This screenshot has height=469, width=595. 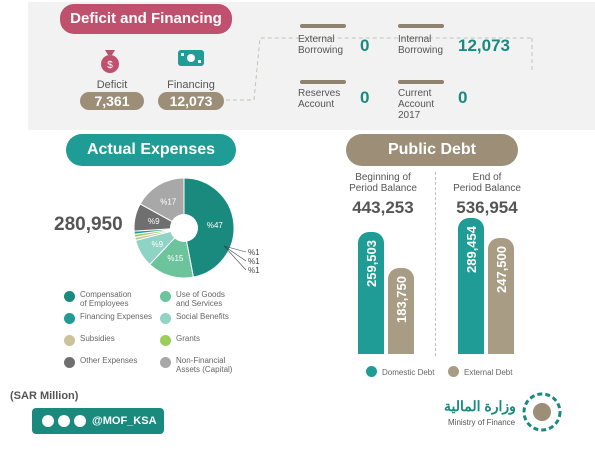 I want to click on twitter-icon, so click(x=80, y=421).